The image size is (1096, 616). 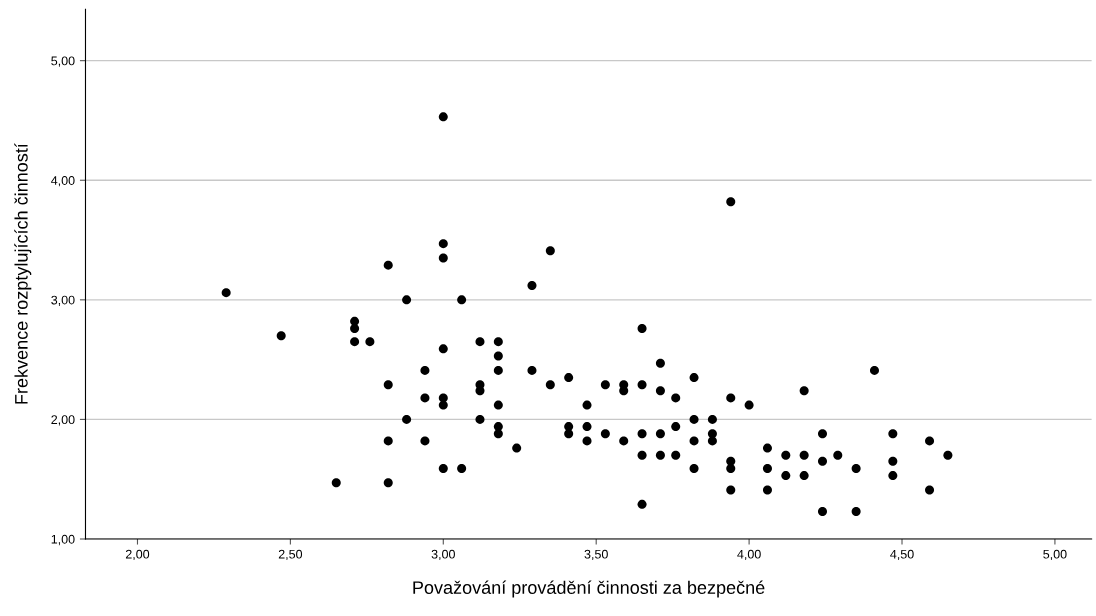 What do you see at coordinates (63, 61) in the screenshot?
I see `y-tick-label: 5,00` at bounding box center [63, 61].